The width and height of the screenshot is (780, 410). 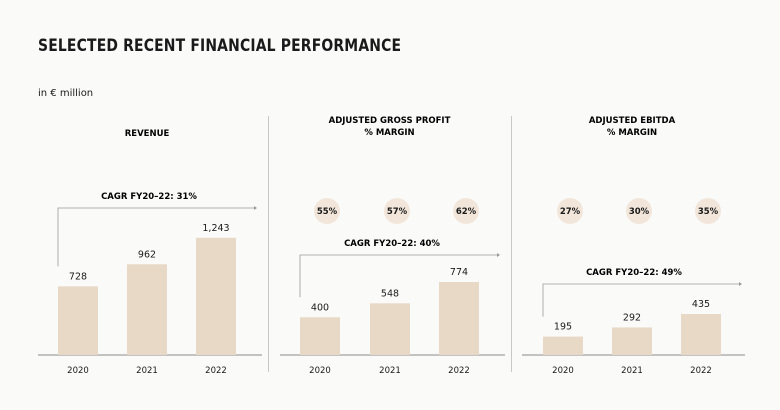 I want to click on margin-label: 27%, so click(x=570, y=212).